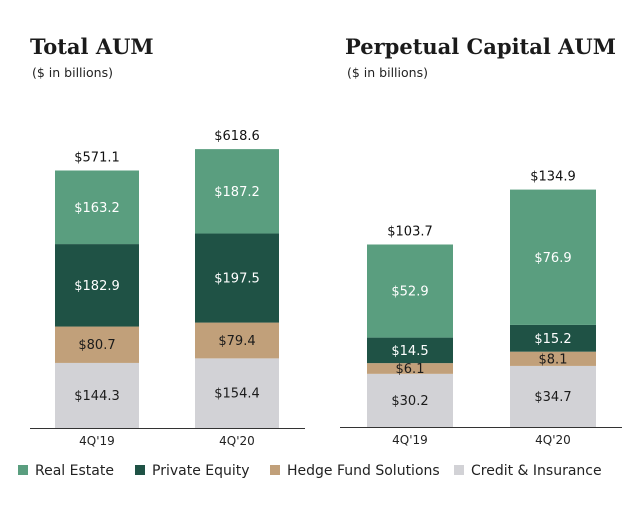  Describe the element at coordinates (480, 46) in the screenshot. I see `chart-title: Perpetual Capital AUM` at that location.